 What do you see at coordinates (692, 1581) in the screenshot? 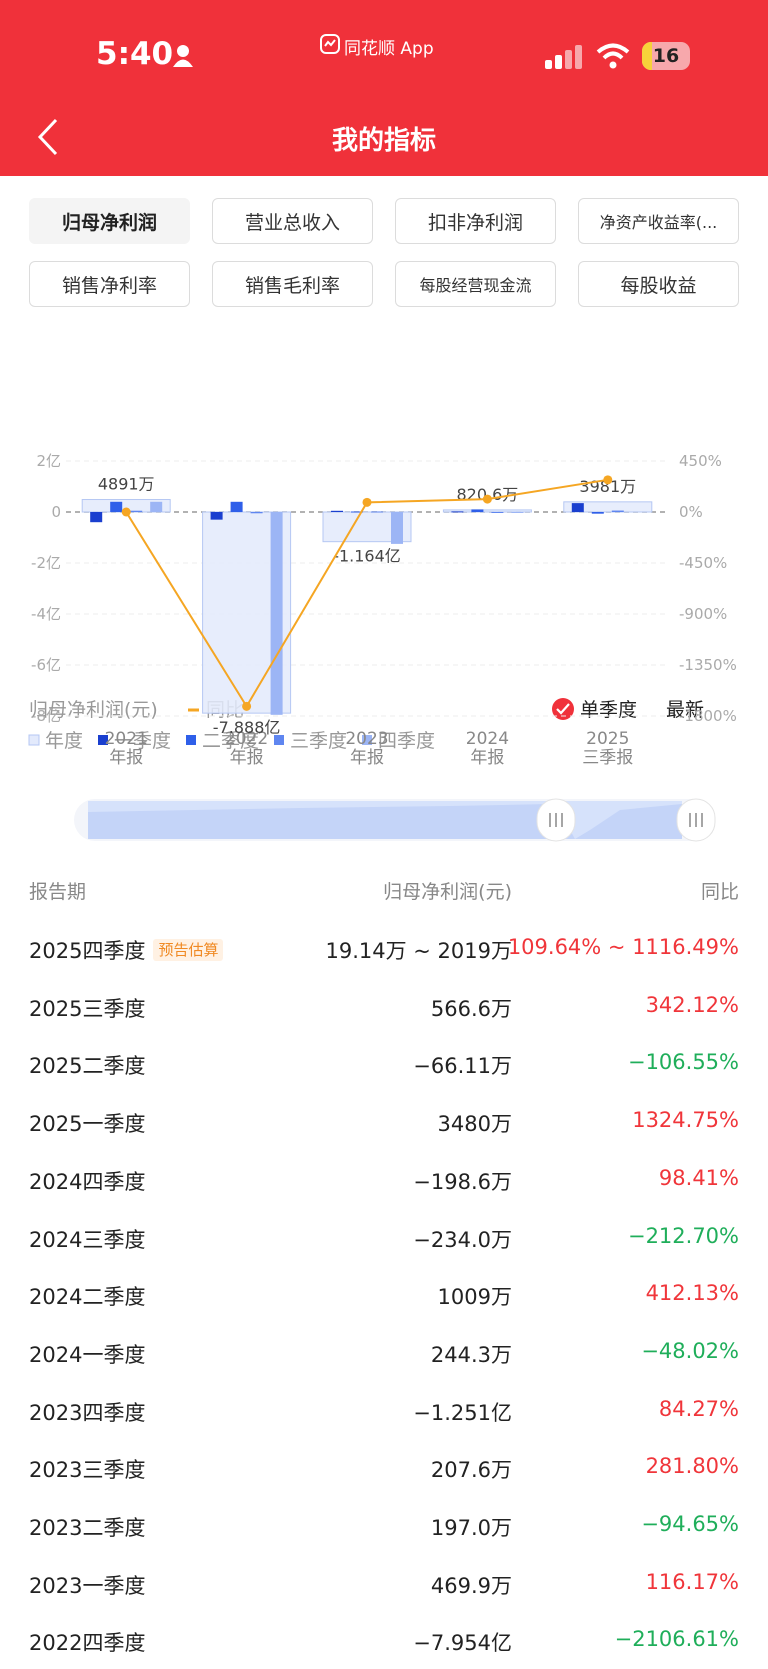
I see `yoy-cell: 116.17%` at bounding box center [692, 1581].